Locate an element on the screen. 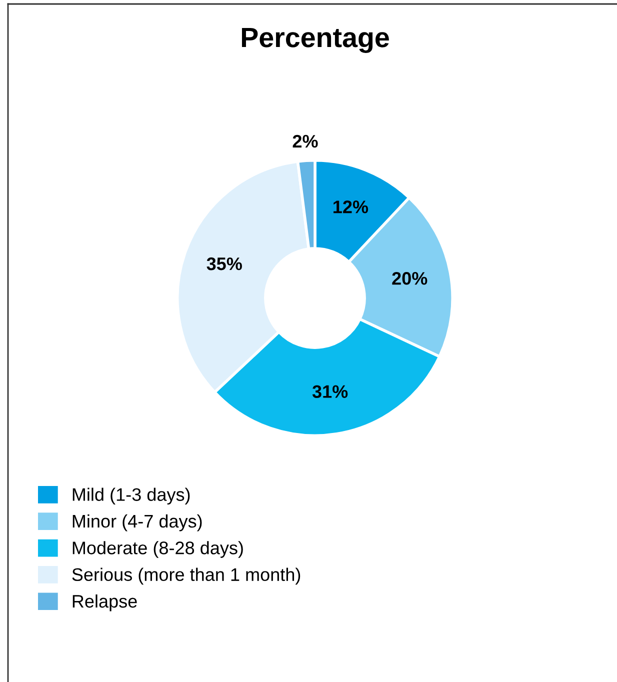 Image resolution: width=617 pixels, height=682 pixels. legend-label: Serious (more than 1 month) is located at coordinates (186, 576).